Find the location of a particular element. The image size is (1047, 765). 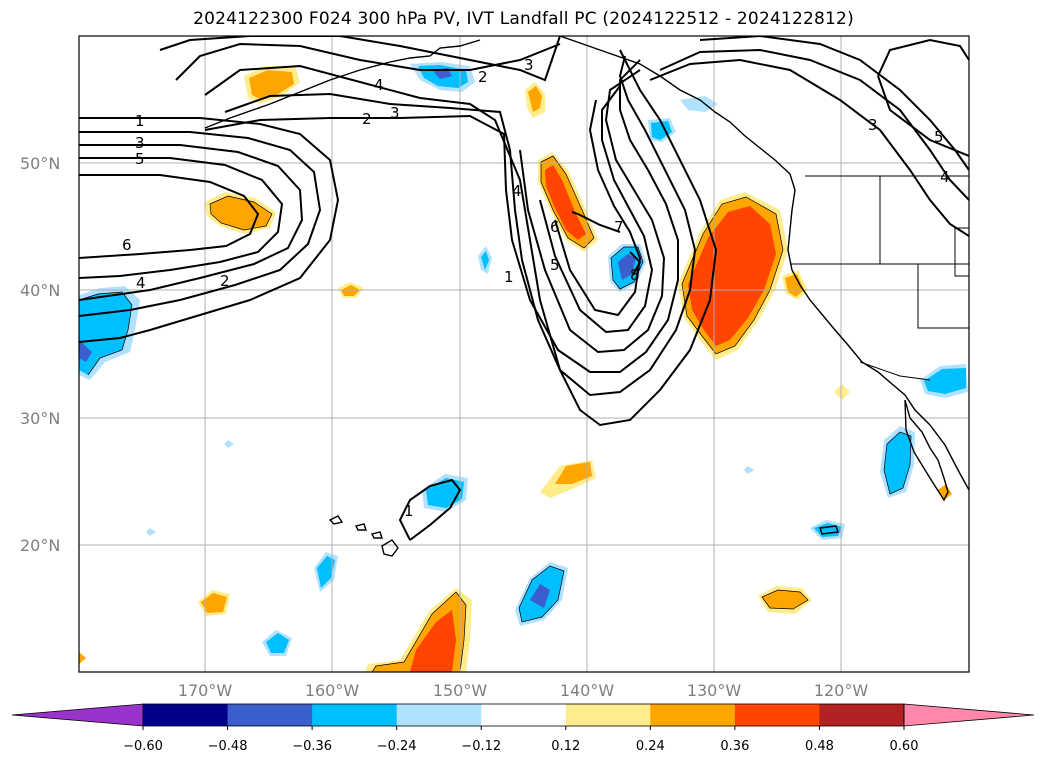

lon-tick-label: 140°W is located at coordinates (587, 690).